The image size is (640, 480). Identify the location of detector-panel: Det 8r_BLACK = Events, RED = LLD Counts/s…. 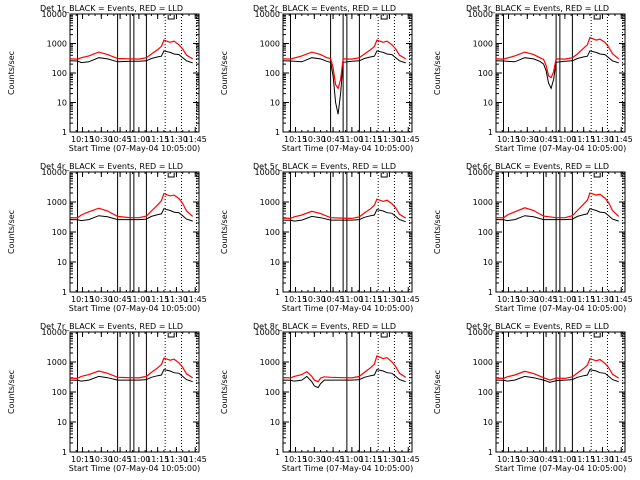
(320, 397).